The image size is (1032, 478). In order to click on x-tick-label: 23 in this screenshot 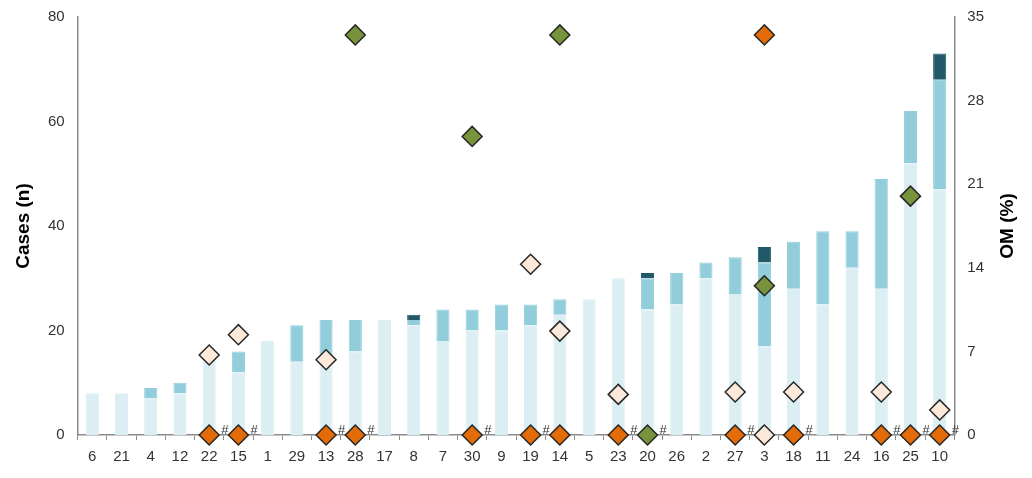, I will do `click(618, 456)`.